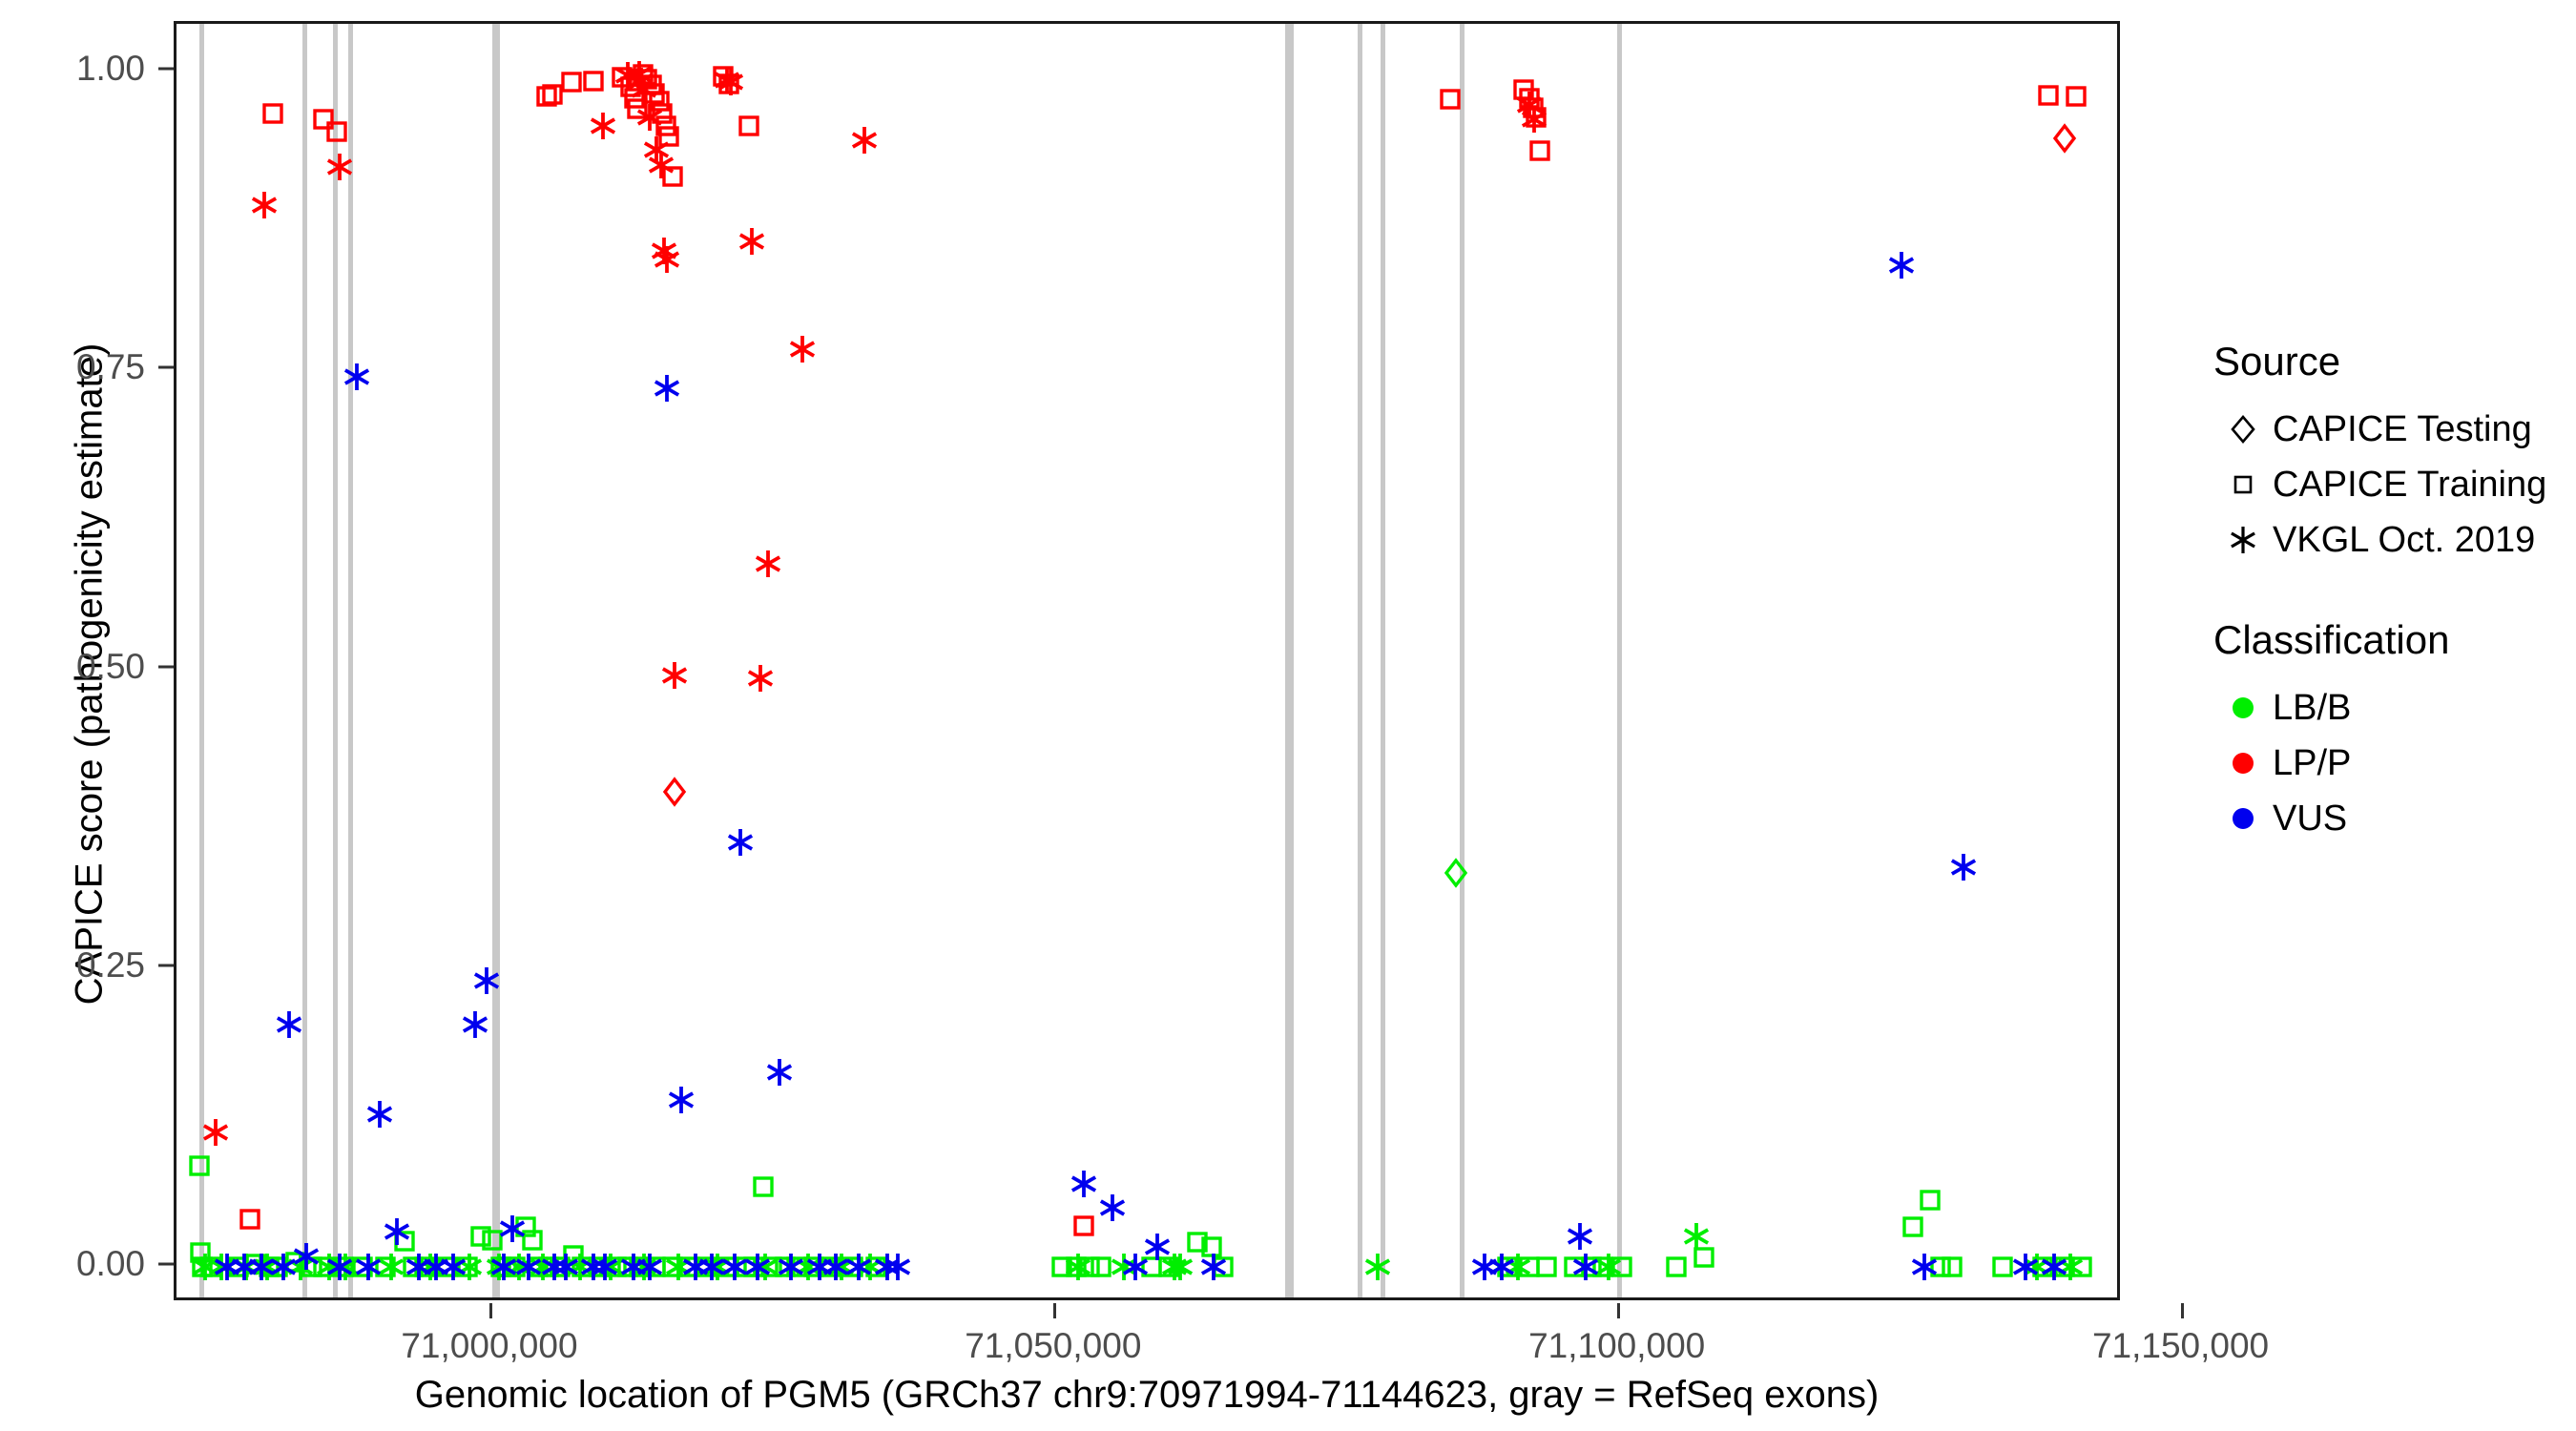 This screenshot has width=2576, height=1431. Describe the element at coordinates (2243, 818) in the screenshot. I see `circle-icon-vus` at that location.